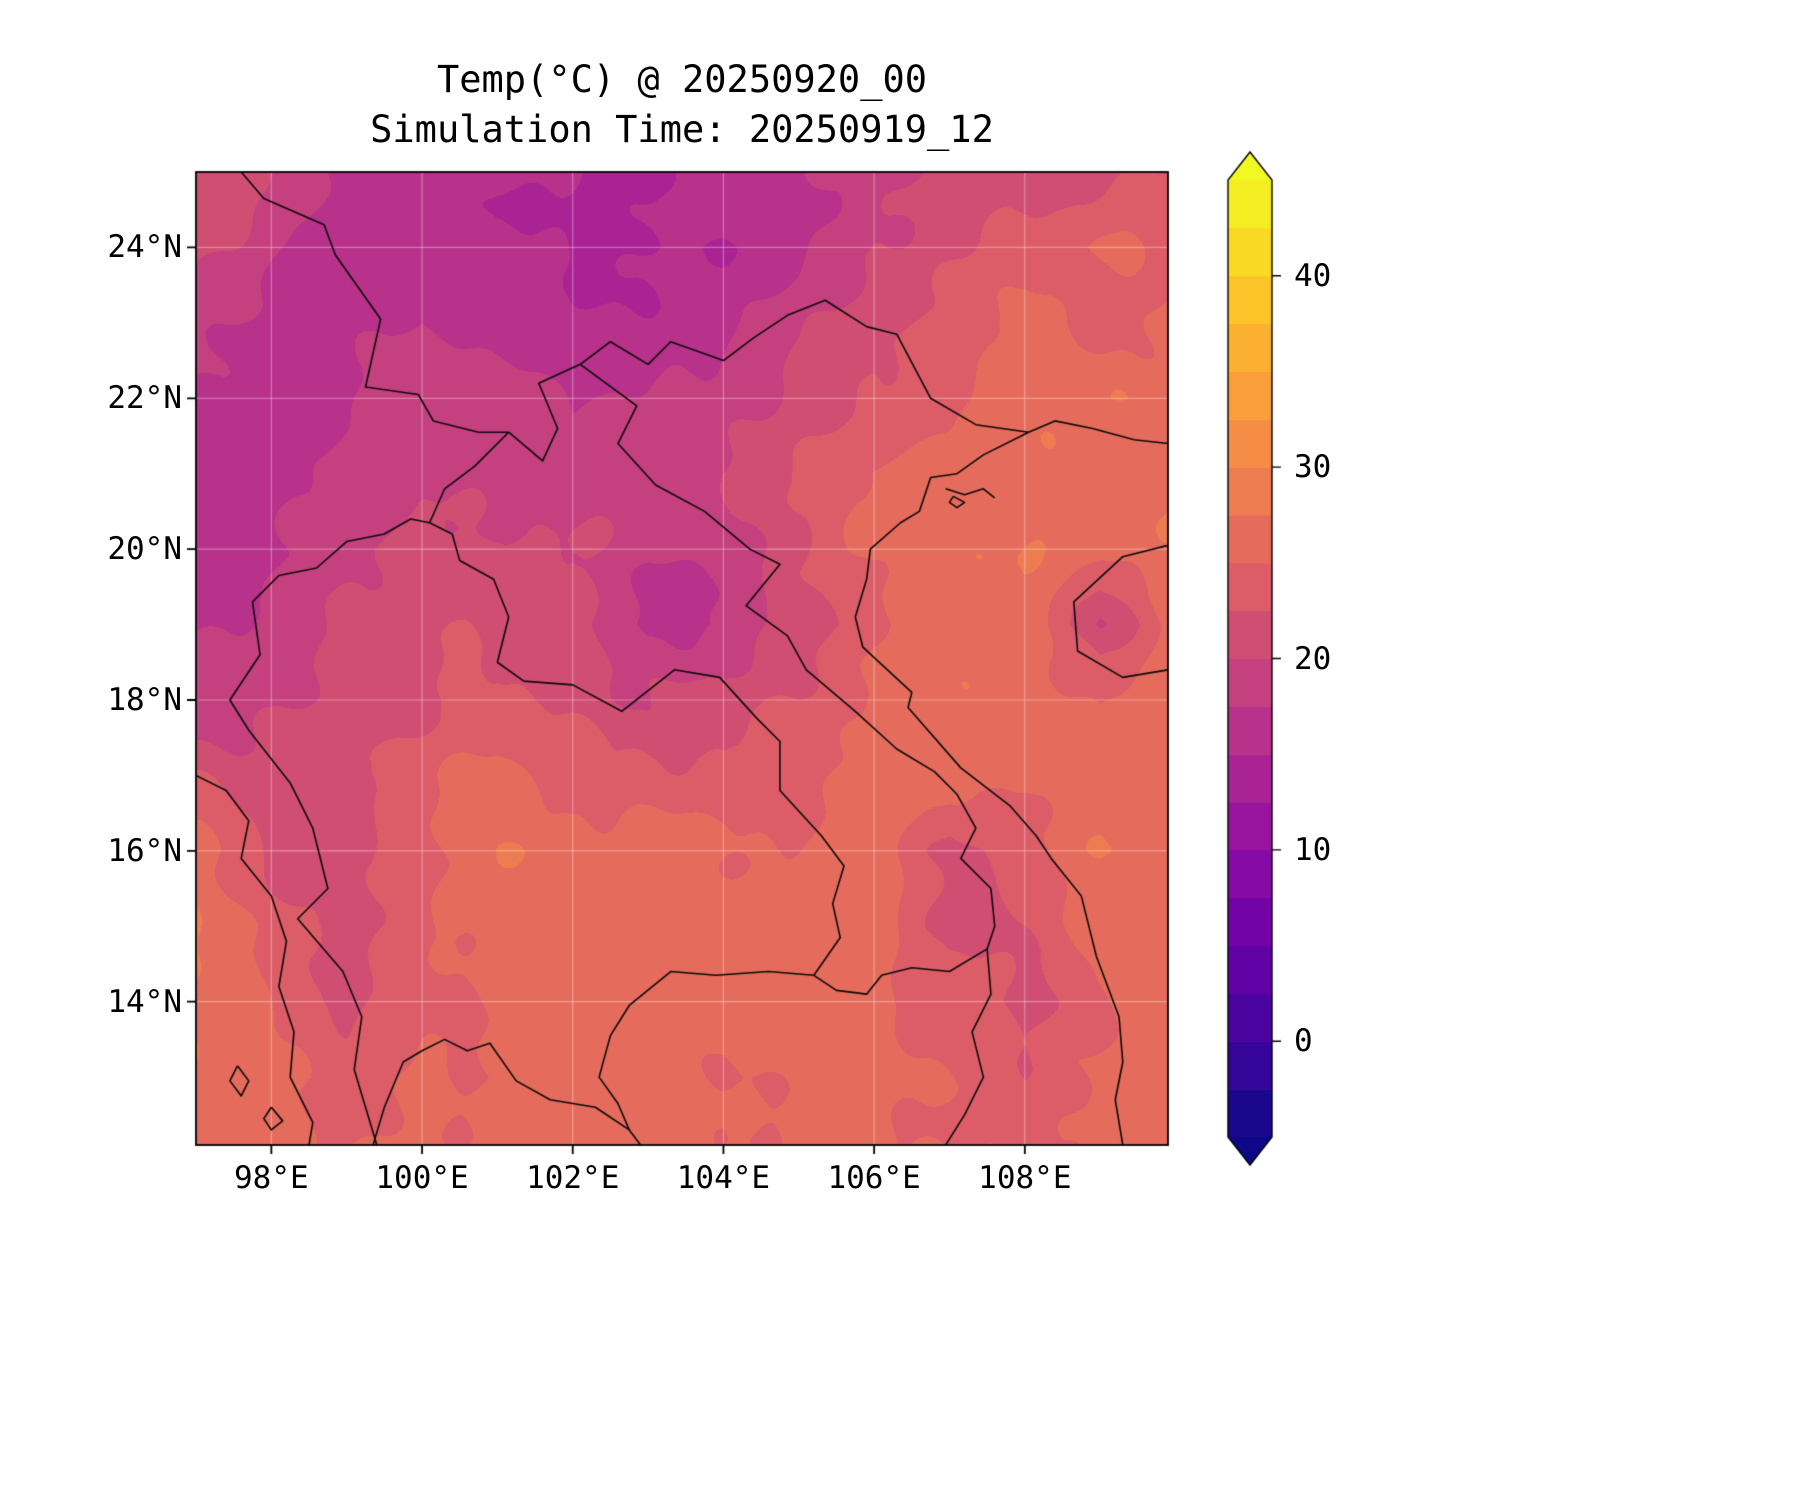 The width and height of the screenshot is (1800, 1500). I want to click on colorbar-tick-label-40: 40, so click(1313, 275).